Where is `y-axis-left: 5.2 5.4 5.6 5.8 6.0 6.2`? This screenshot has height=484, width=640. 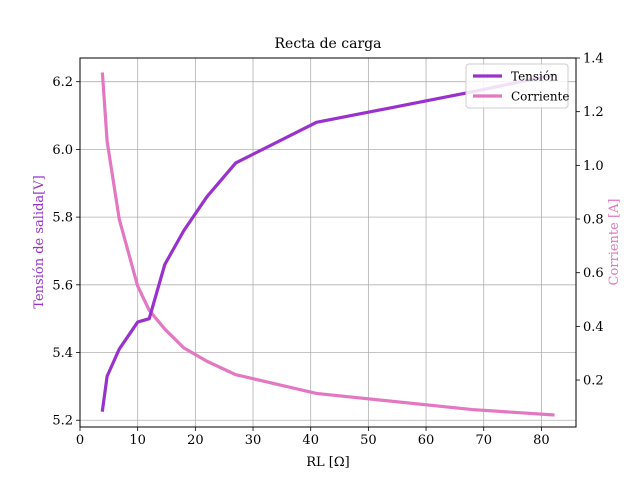 y-axis-left: 5.2 5.4 5.6 5.8 6.0 6.2 is located at coordinates (66, 252).